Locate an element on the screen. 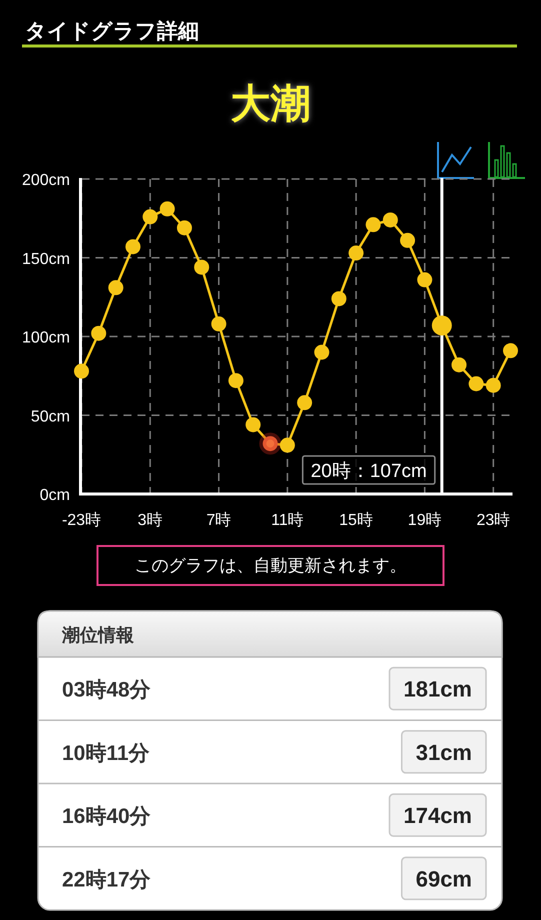 The height and width of the screenshot is (920, 541). cursor-label: 20時：107cm is located at coordinates (369, 470).